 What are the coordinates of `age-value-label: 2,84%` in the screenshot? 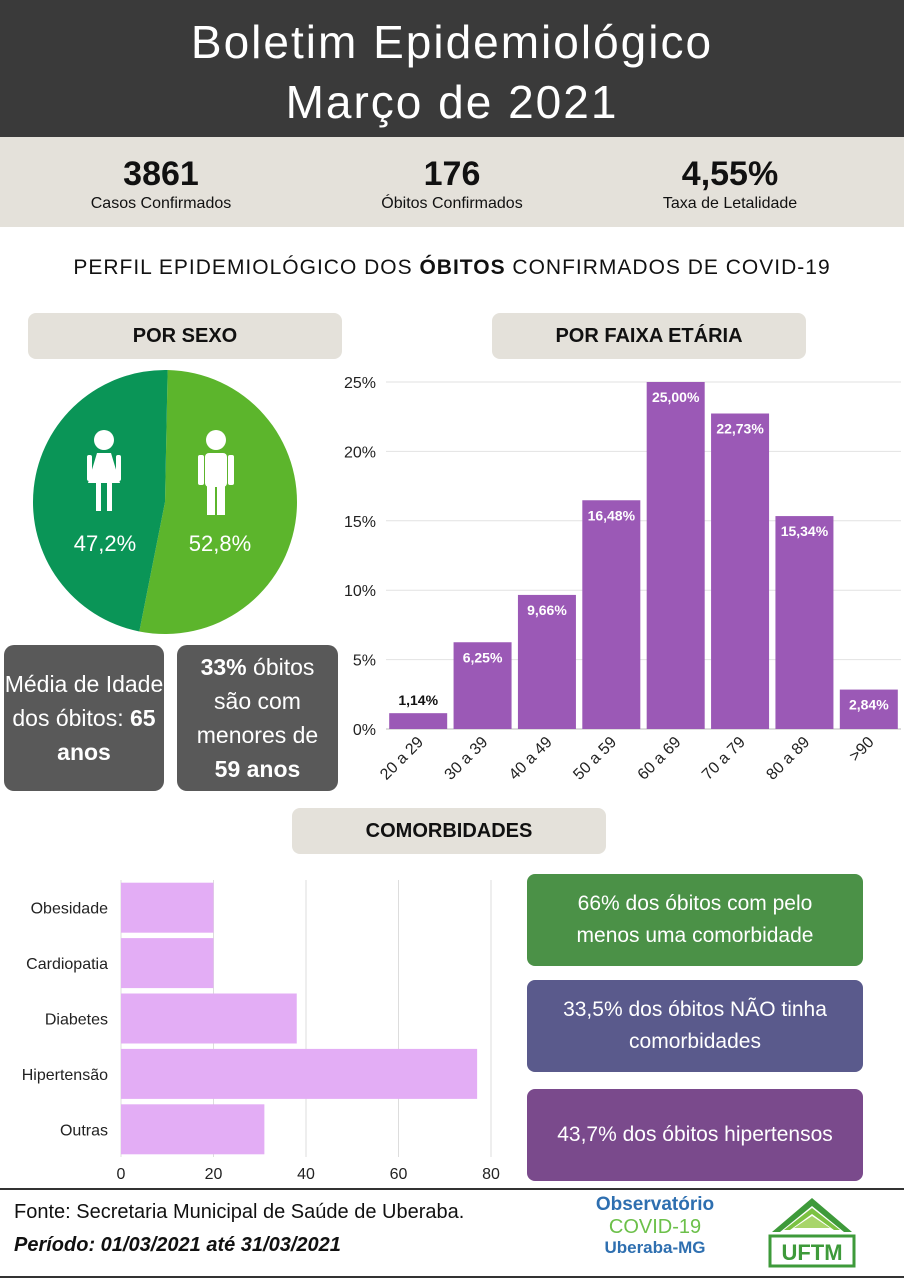 It's located at (869, 705).